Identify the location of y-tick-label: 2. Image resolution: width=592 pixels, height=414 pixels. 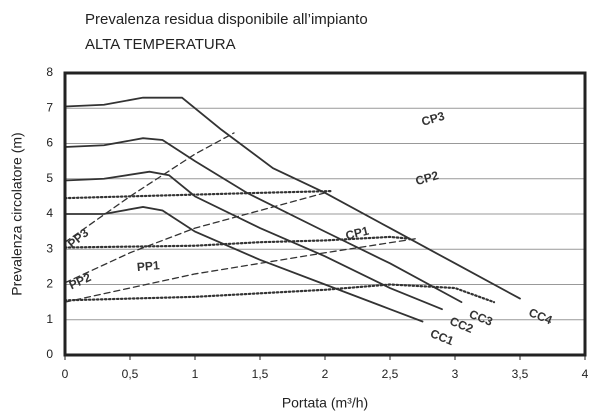
(49, 284).